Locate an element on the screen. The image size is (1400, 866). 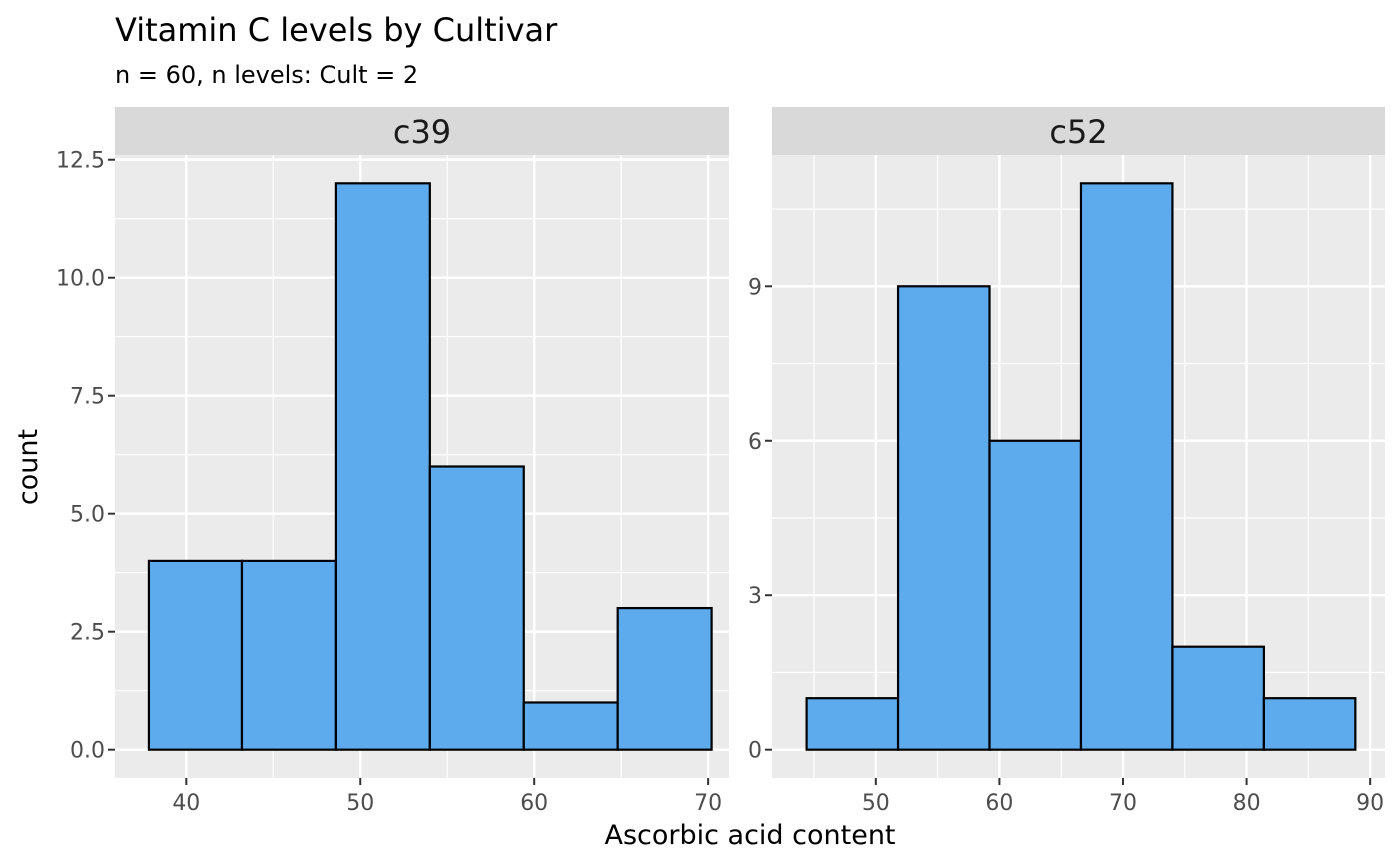
y-tick-label: 0.0 is located at coordinates (87, 751).